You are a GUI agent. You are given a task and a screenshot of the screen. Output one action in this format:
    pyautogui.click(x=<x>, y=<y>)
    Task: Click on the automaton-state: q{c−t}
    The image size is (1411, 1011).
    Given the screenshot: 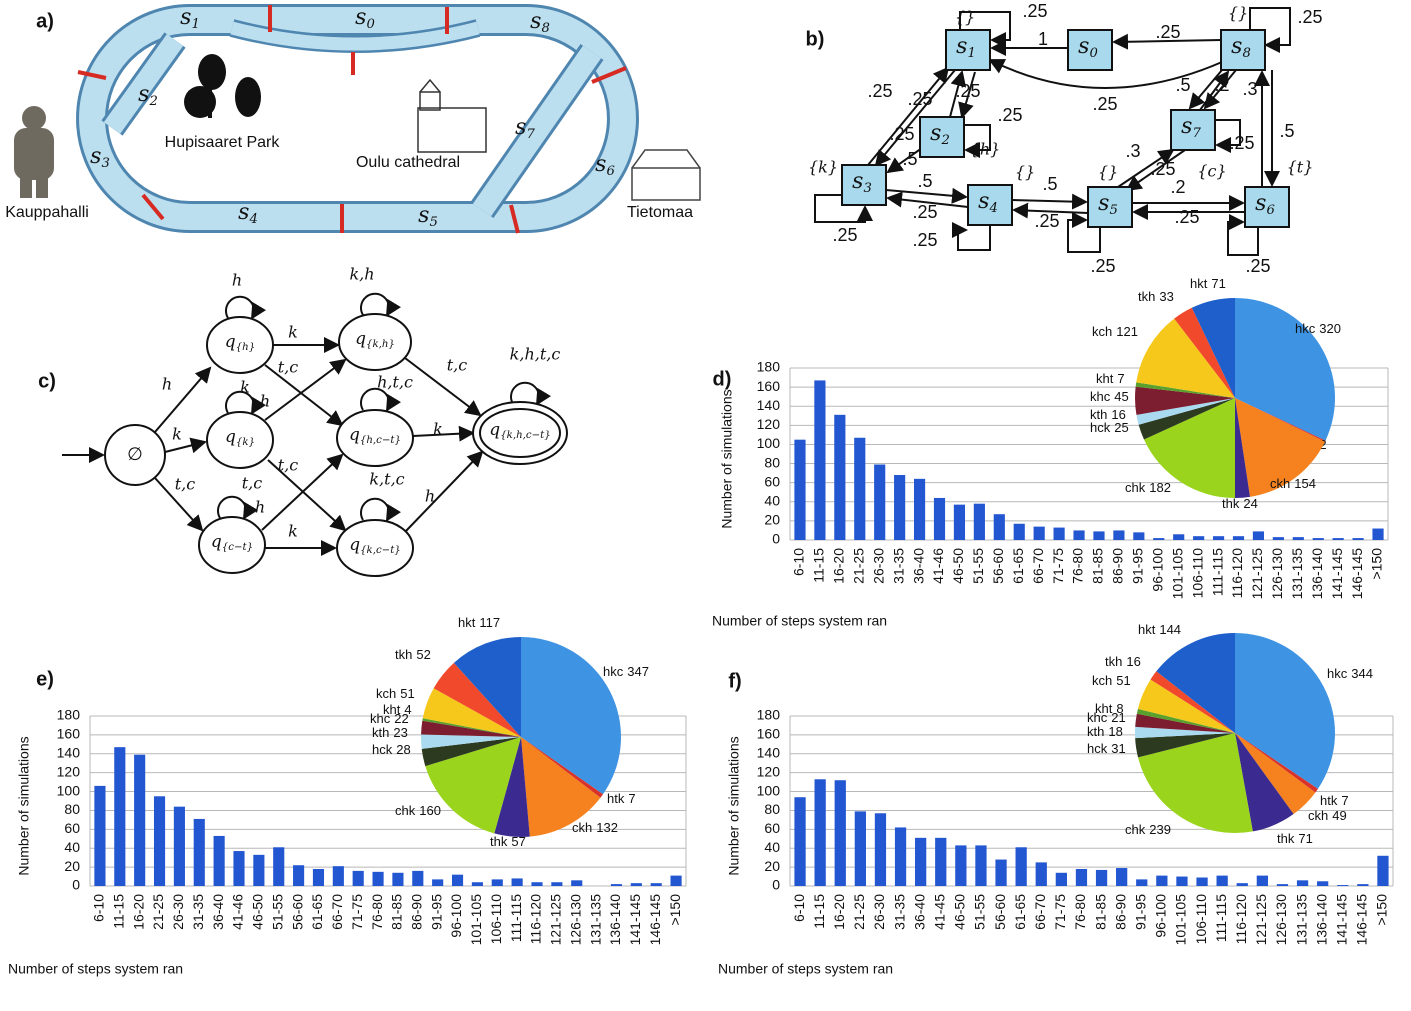 What is the action you would take?
    pyautogui.click(x=232, y=542)
    